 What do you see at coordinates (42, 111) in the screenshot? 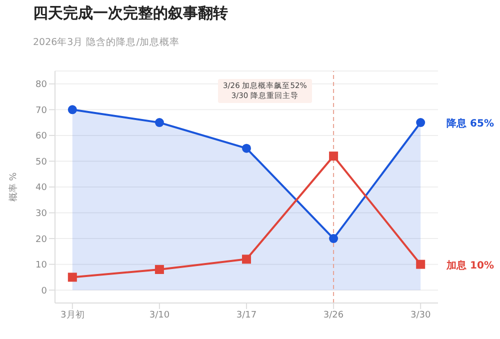
I see `y-tick-label: 70` at bounding box center [42, 111].